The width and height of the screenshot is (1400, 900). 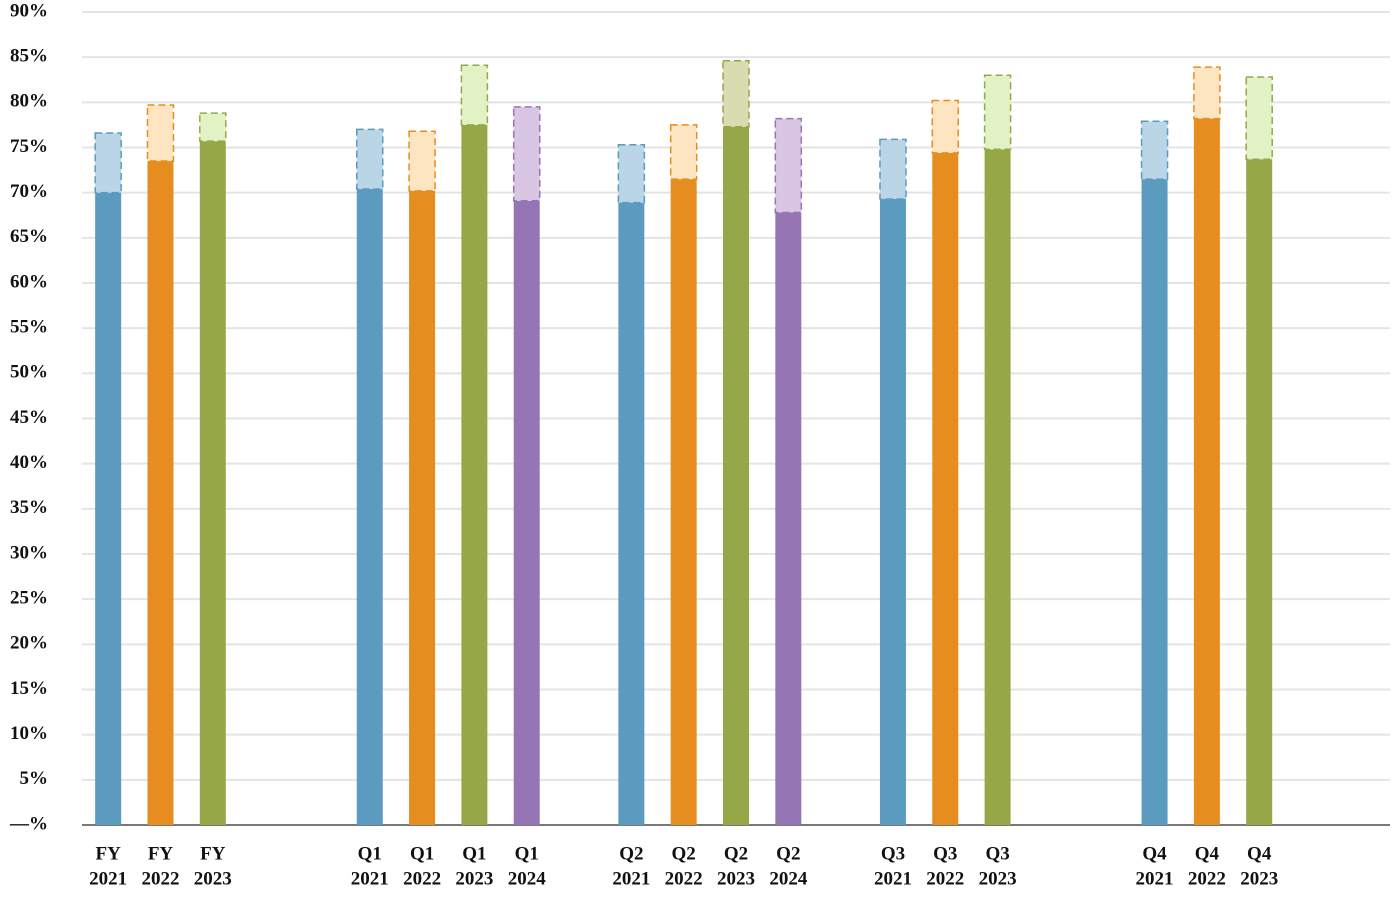 I want to click on y-tick-label: 30%, so click(x=29, y=552).